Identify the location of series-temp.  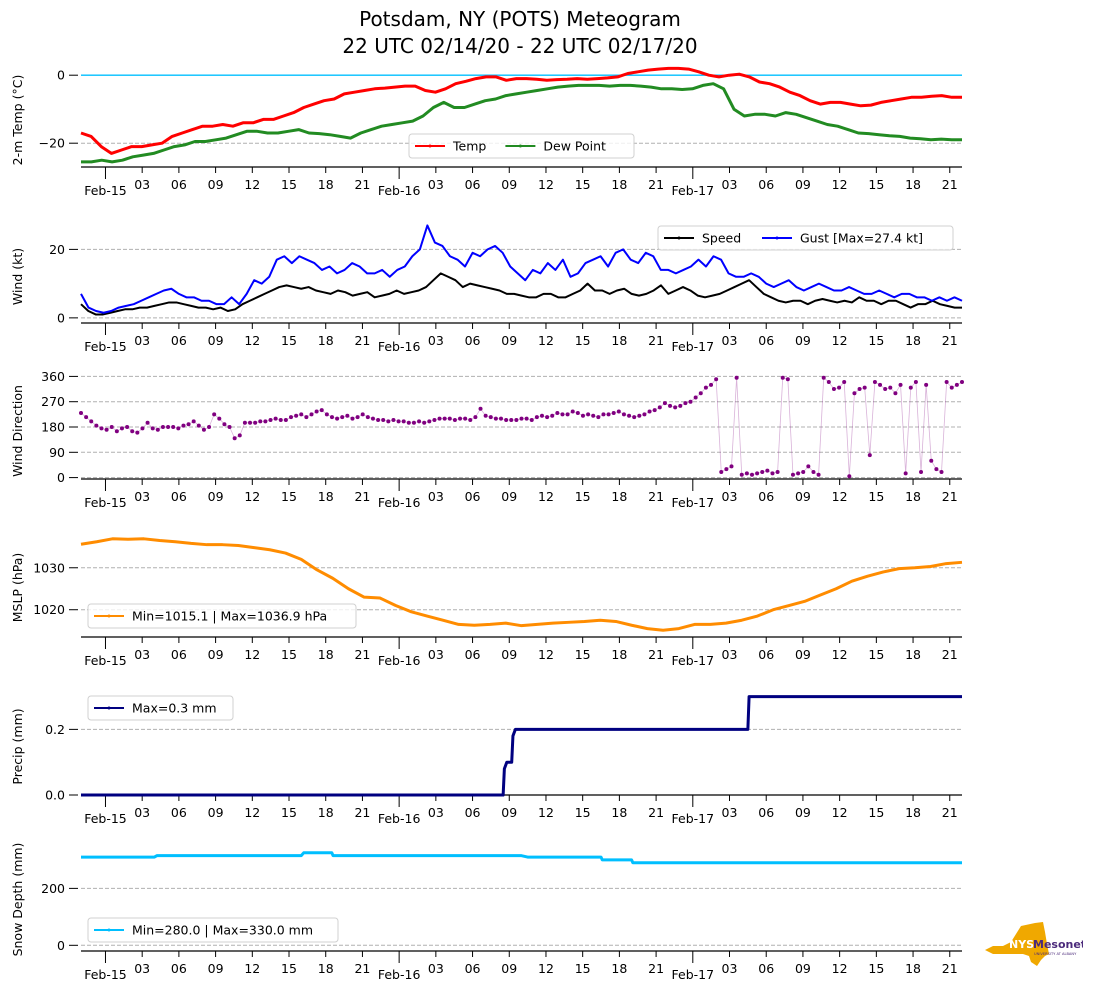
(521, 110).